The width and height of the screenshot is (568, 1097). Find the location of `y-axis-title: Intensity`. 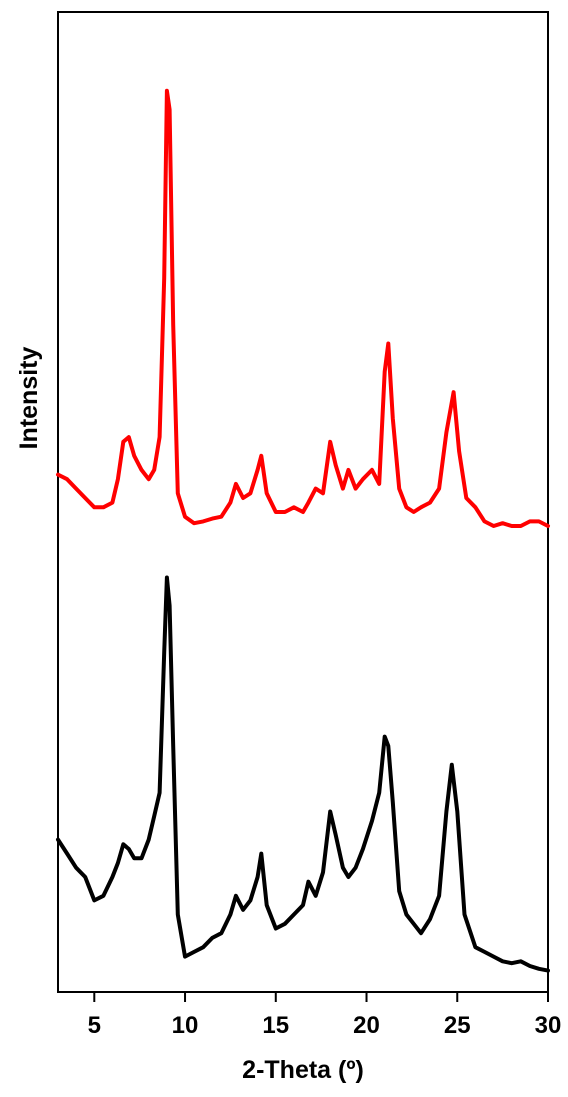

y-axis-title: Intensity is located at coordinates (29, 398).